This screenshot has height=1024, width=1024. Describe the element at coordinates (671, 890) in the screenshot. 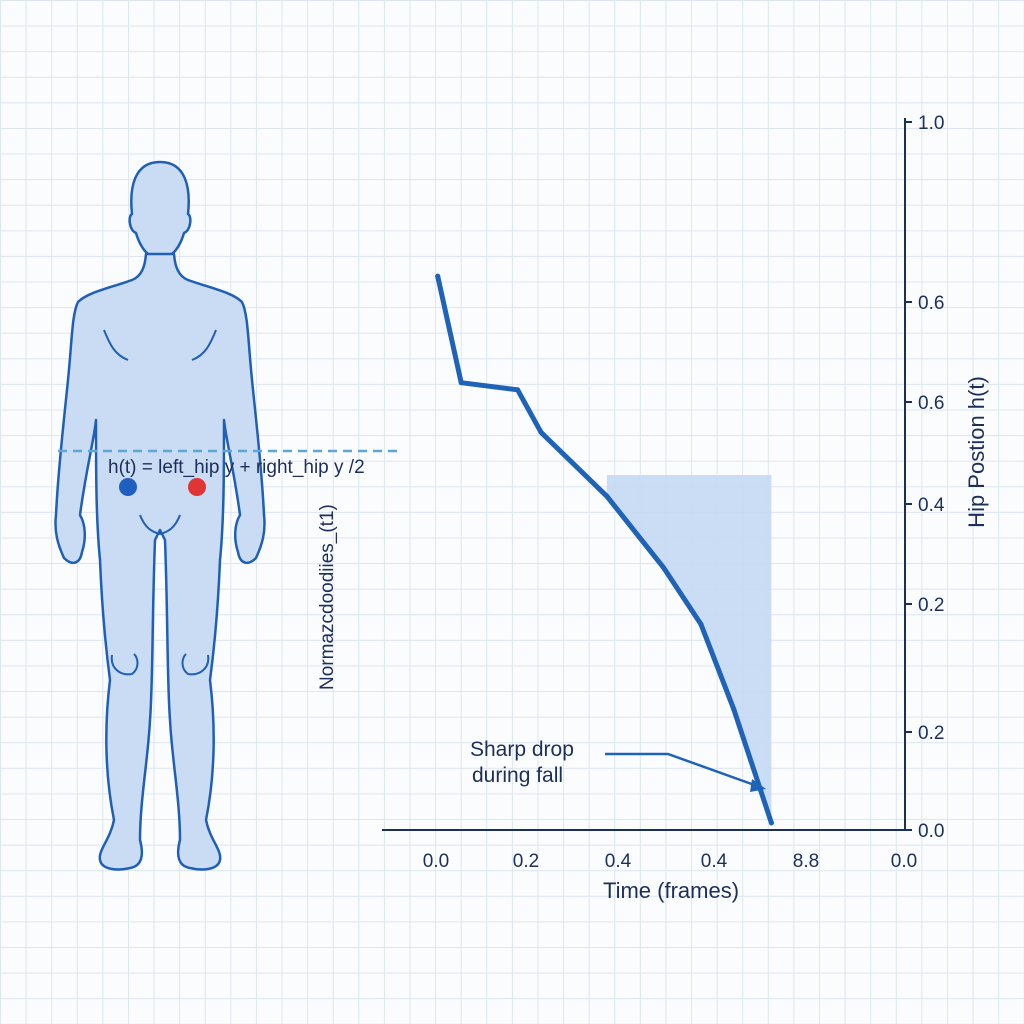

I see `x-axis-label: Time (frames)` at that location.